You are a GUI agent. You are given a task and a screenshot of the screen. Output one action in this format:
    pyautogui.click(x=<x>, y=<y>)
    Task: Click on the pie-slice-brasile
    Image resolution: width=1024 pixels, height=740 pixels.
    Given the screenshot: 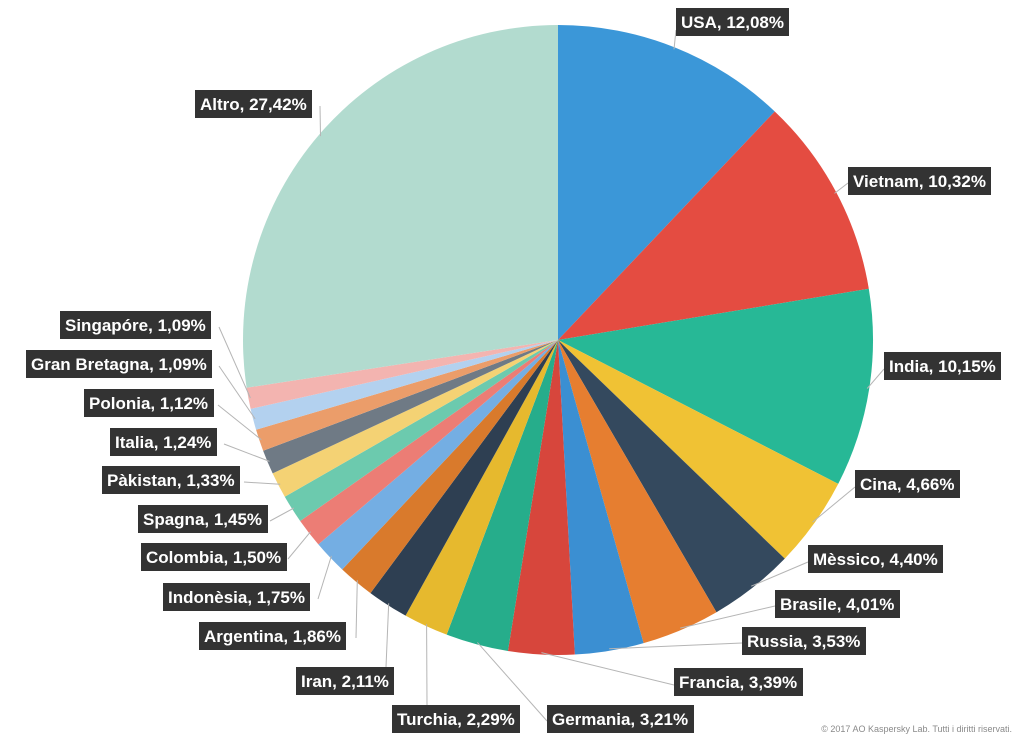 What is the action you would take?
    pyautogui.click(x=637, y=492)
    